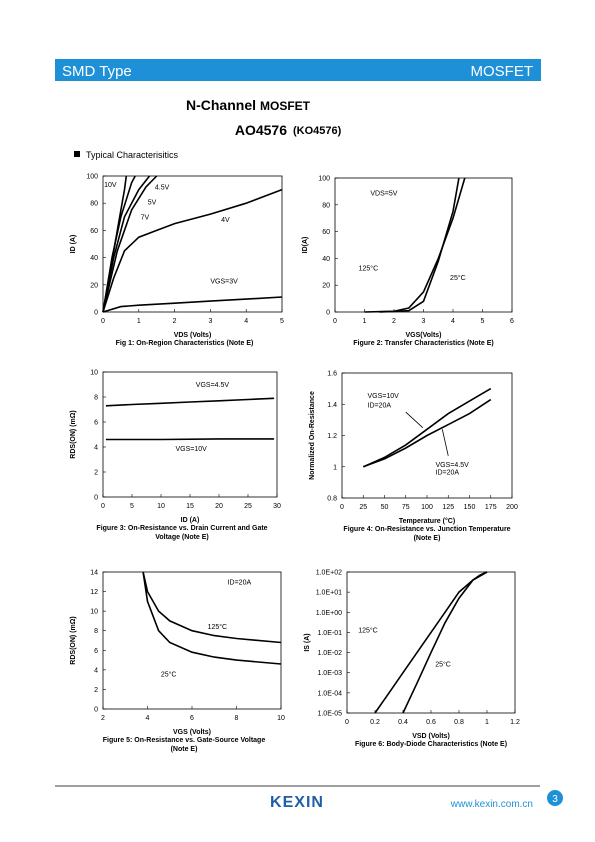  I want to click on y-tick-label: 1.2, so click(332, 436).